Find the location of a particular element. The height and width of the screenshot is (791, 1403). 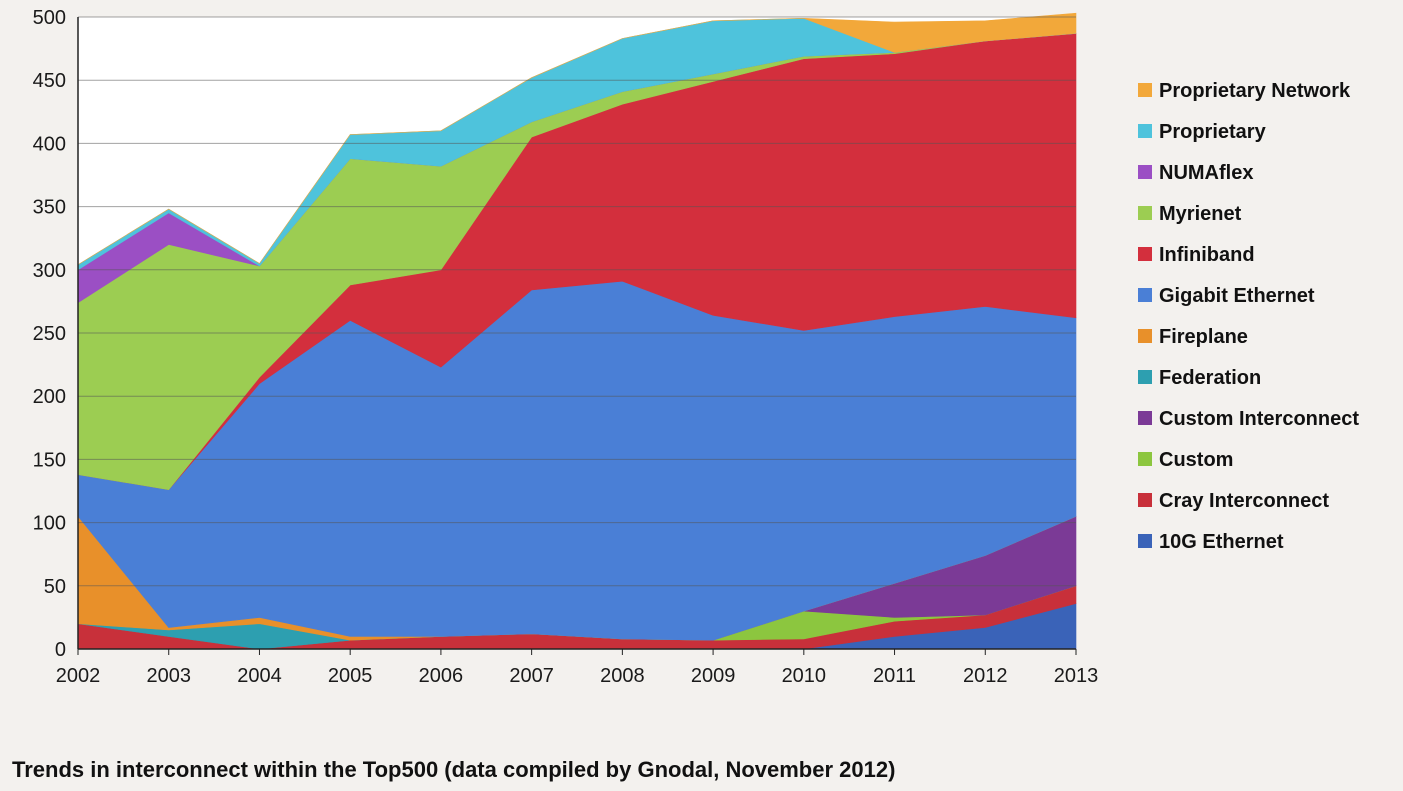

x-tick-label: 2012 is located at coordinates (985, 676).